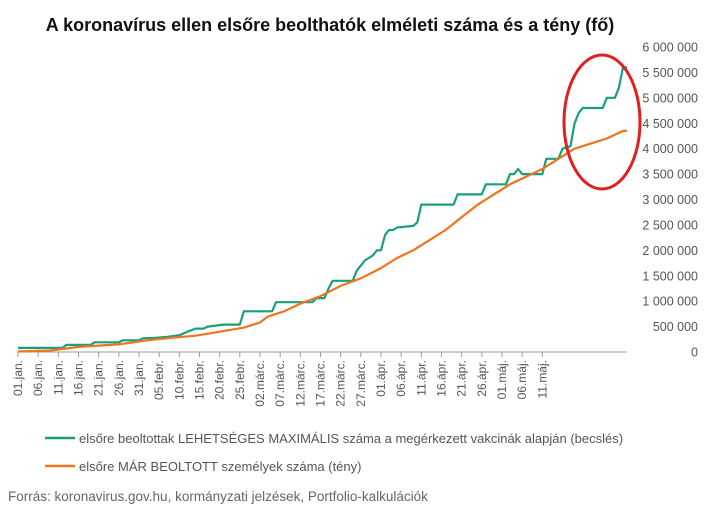  I want to click on y-tick-label: 4 500 000, so click(670, 124).